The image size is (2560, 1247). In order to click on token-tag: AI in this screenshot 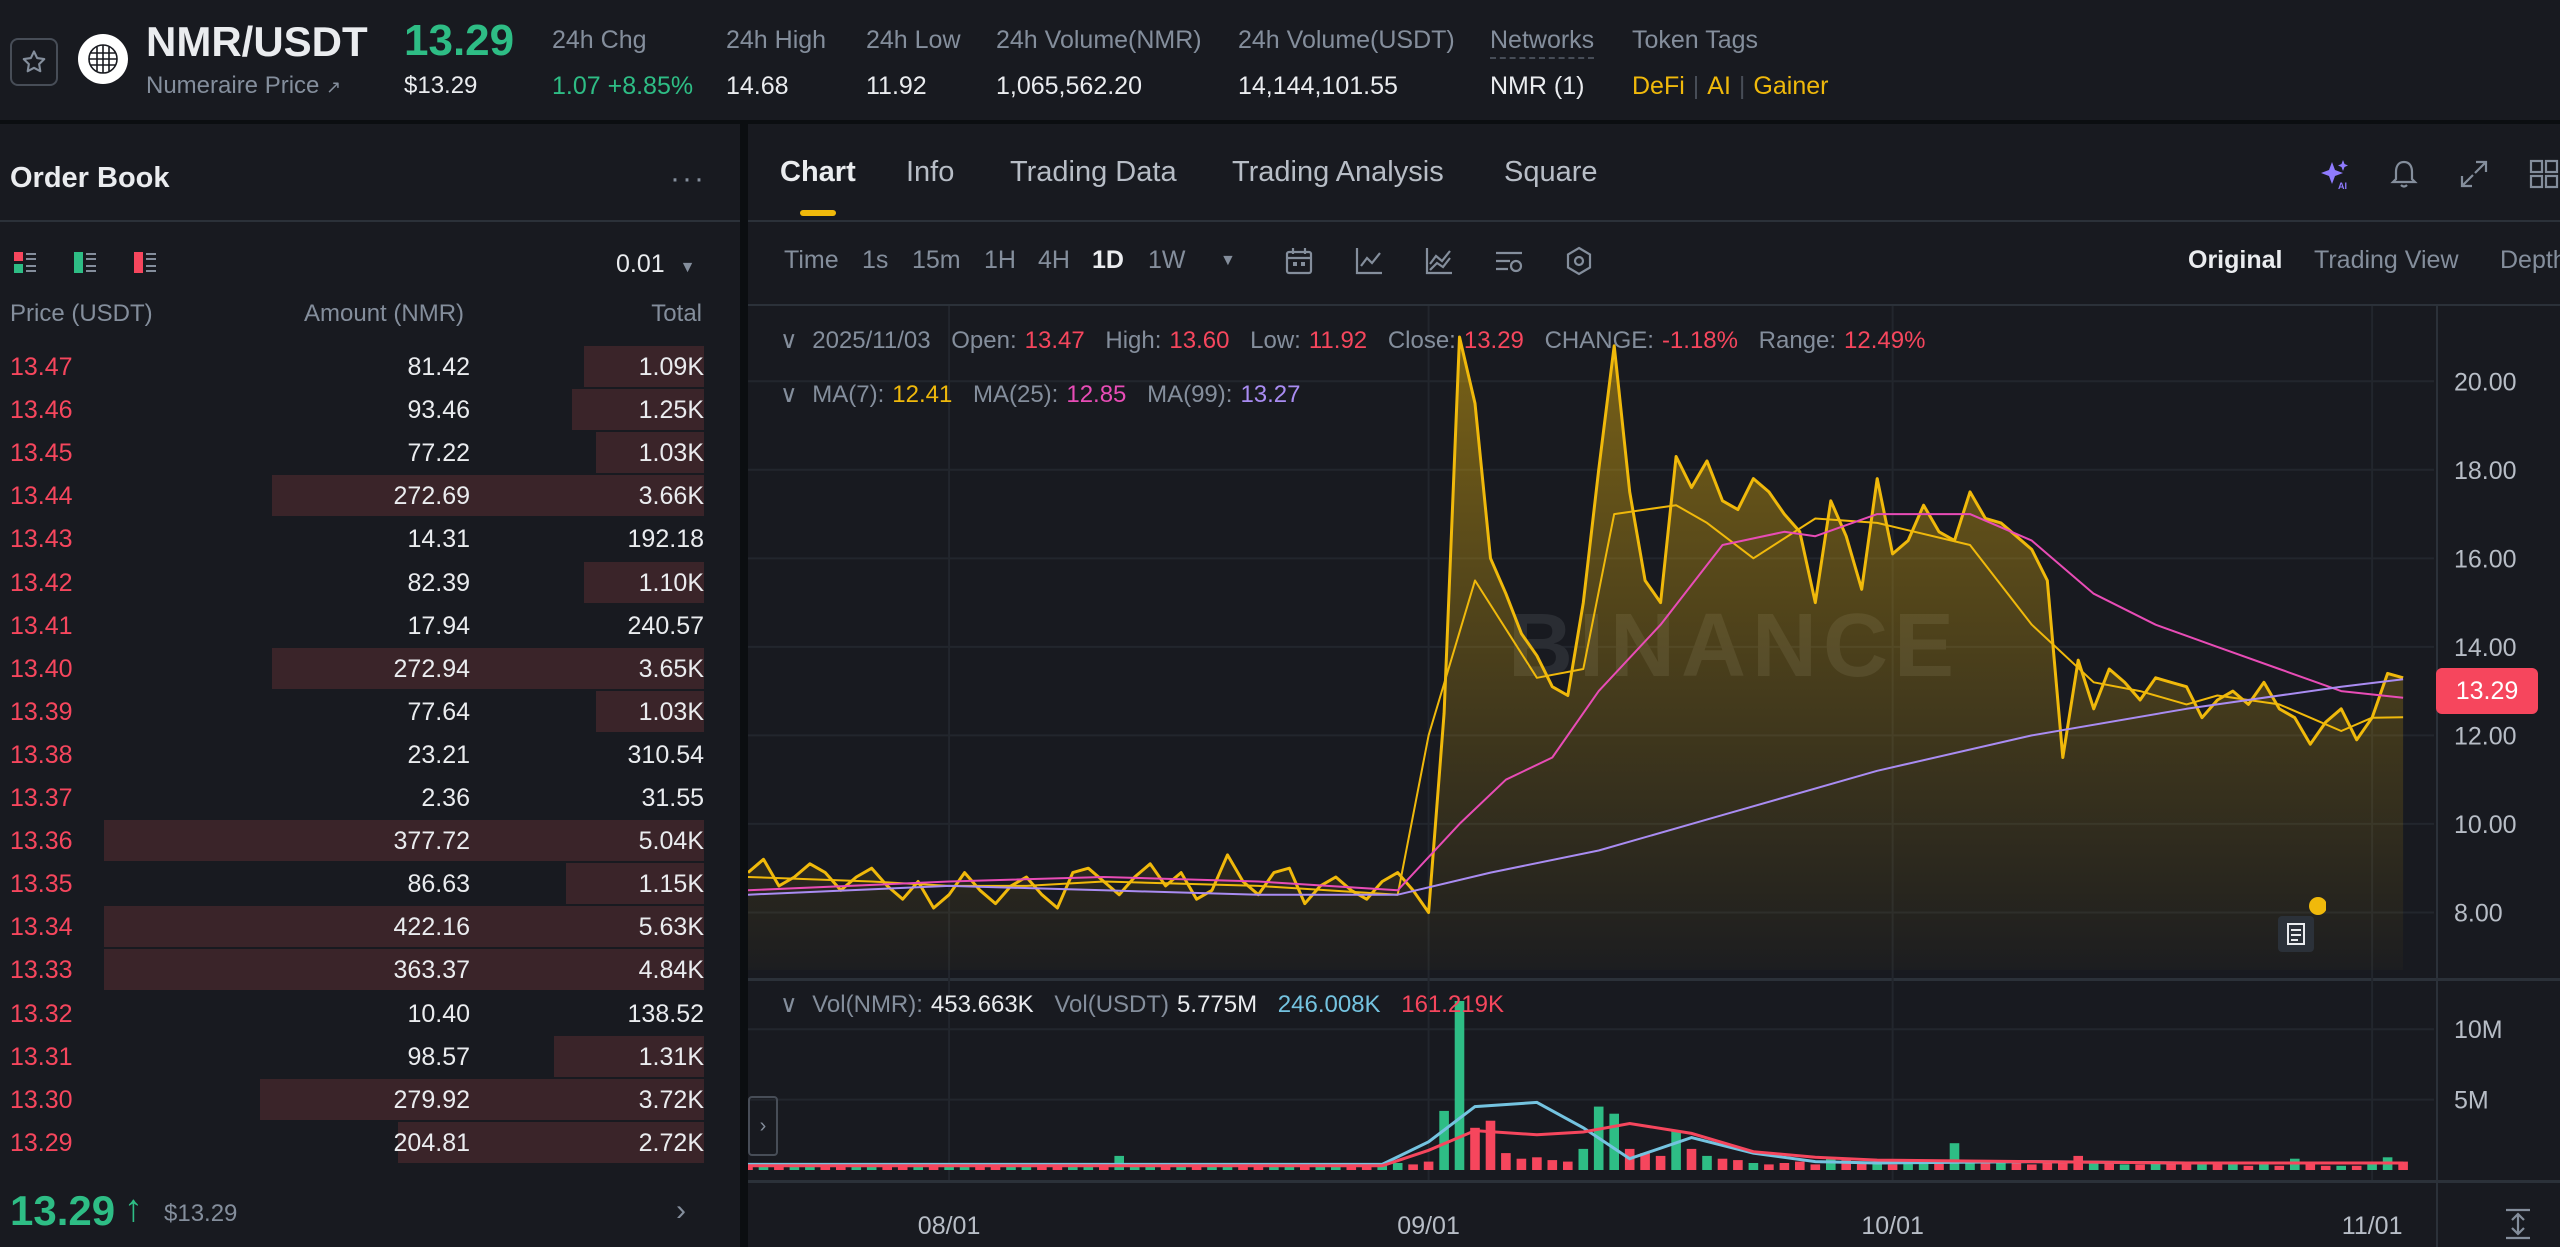, I will do `click(1719, 86)`.